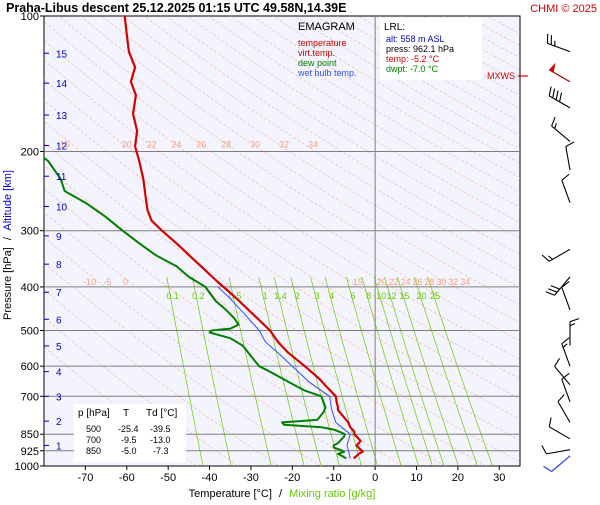  Describe the element at coordinates (458, 478) in the screenshot. I see `x-tick-label: 20` at that location.